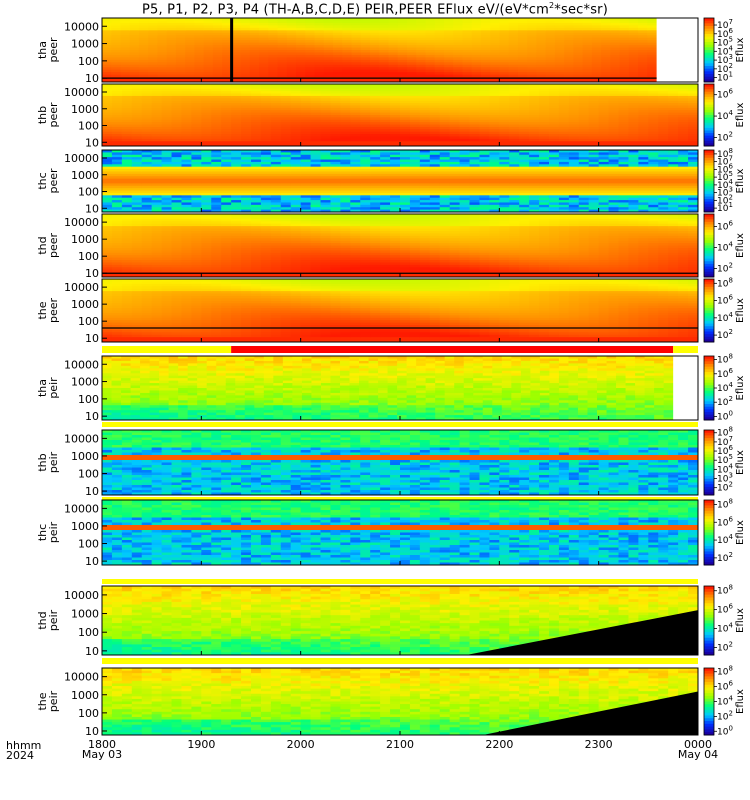 The height and width of the screenshot is (800, 750). I want to click on colorbar-label: Eflux, so click(740, 620).